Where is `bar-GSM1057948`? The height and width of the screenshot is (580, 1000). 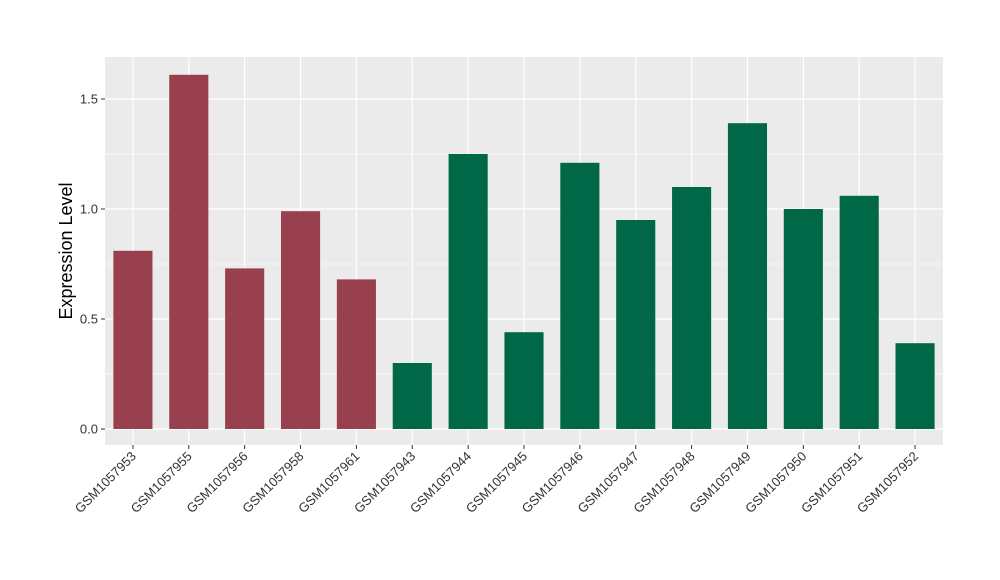
bar-GSM1057948 is located at coordinates (692, 308).